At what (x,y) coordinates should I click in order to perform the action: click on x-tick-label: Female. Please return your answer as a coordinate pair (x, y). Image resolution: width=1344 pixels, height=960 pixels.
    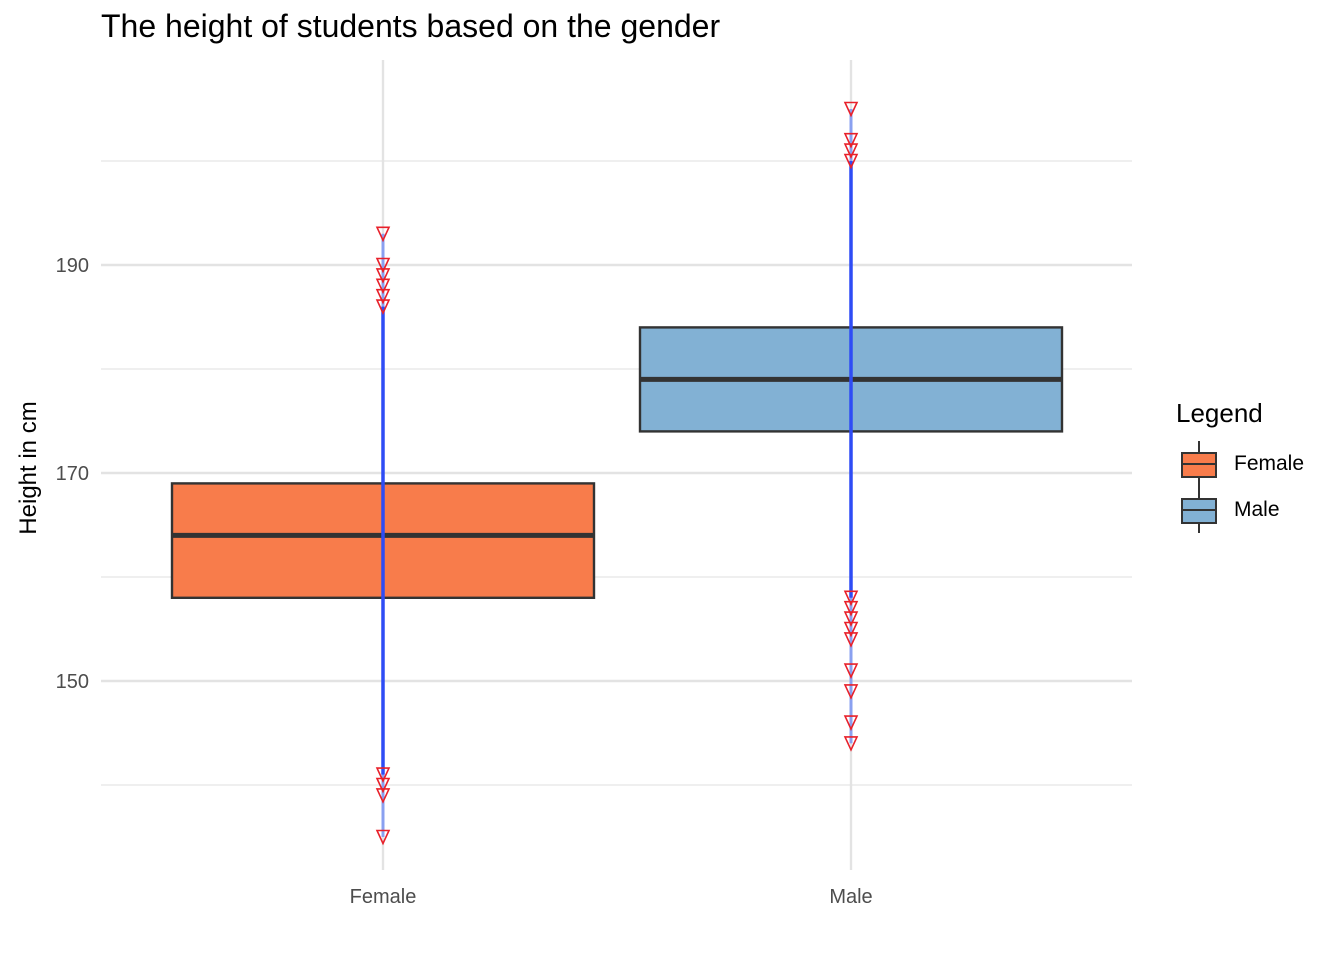
    Looking at the image, I should click on (383, 897).